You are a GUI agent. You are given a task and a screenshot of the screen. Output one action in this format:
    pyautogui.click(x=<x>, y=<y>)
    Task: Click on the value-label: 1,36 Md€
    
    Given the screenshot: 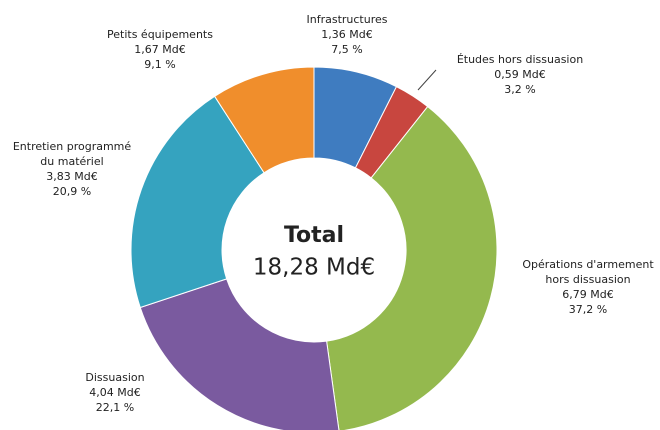 What is the action you would take?
    pyautogui.click(x=346, y=34)
    